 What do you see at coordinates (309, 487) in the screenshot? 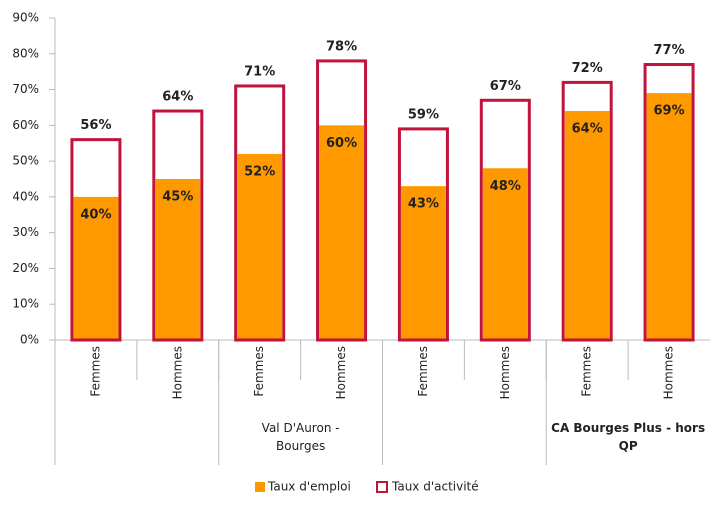
I see `legend-label: Taux d'emploi` at bounding box center [309, 487].